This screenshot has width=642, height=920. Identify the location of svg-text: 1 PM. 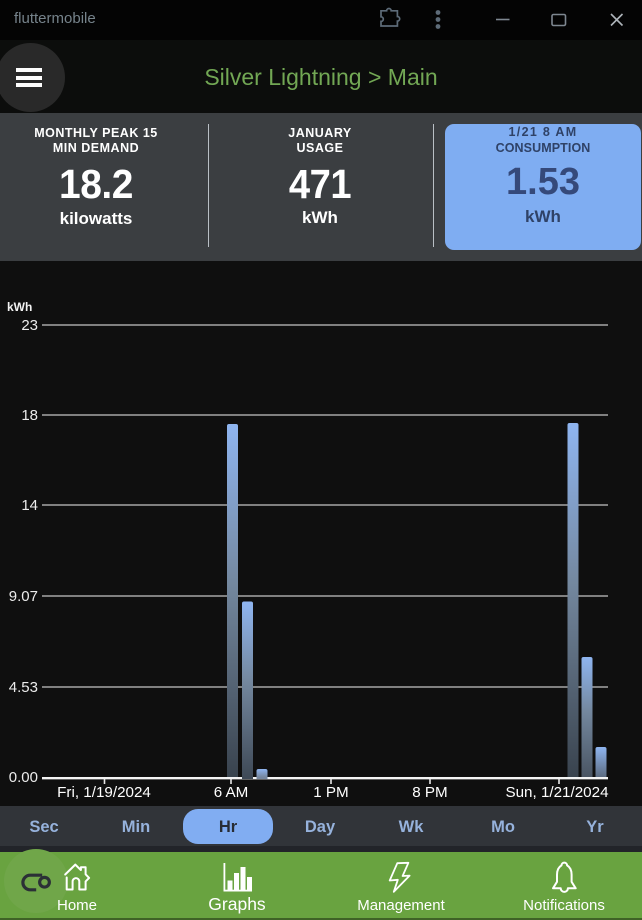
(330, 792).